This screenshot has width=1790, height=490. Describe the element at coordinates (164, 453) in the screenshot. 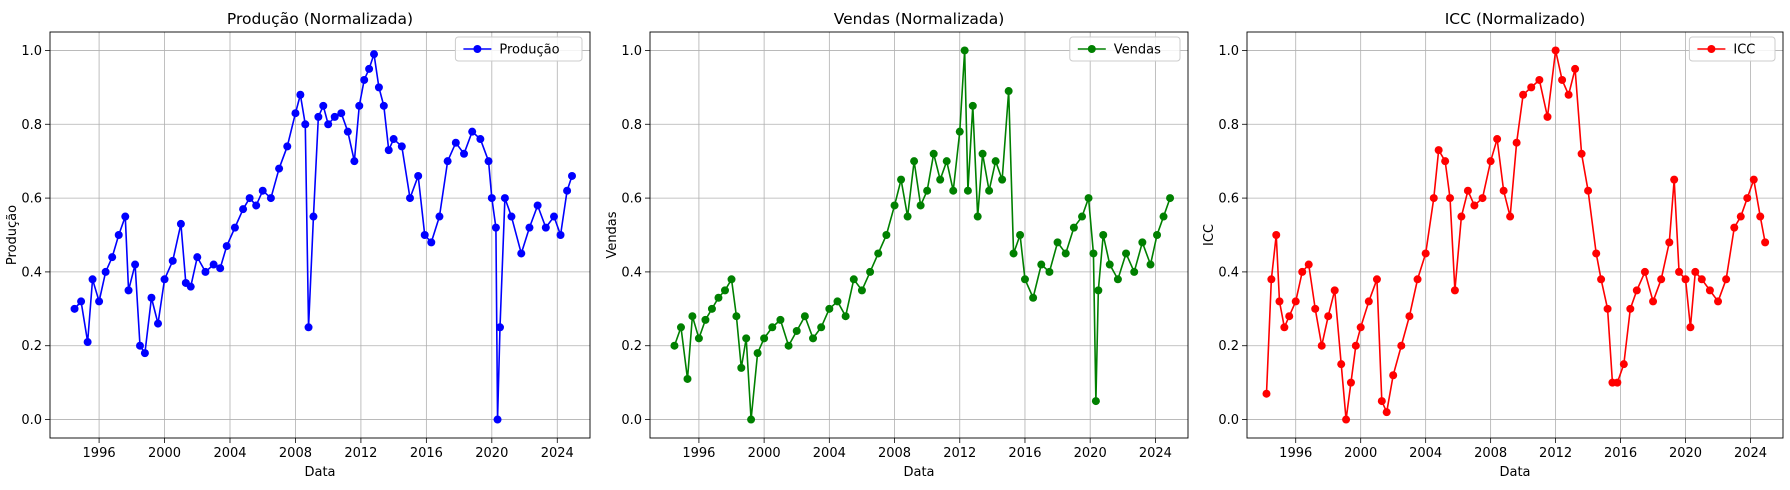

I see `x-tick-label: 2000` at that location.